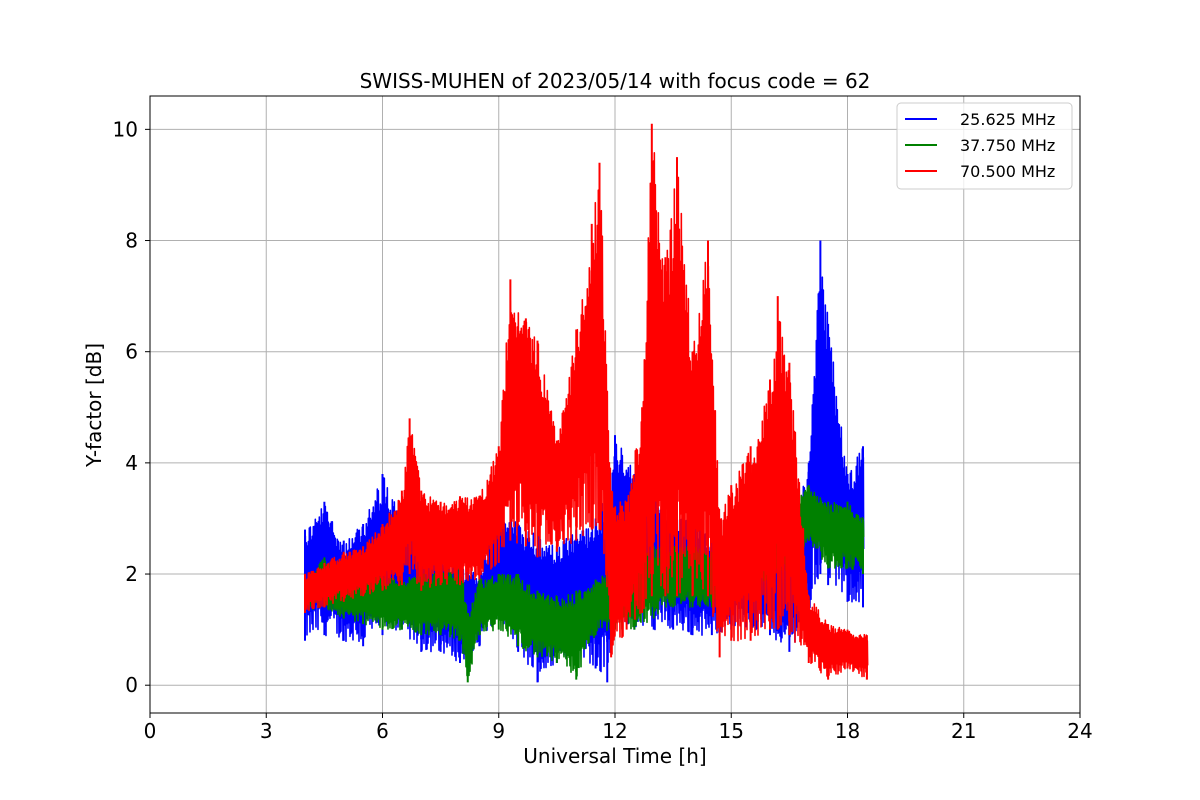 The image size is (1200, 800). I want to click on y-tick-label: 4, so click(131, 463).